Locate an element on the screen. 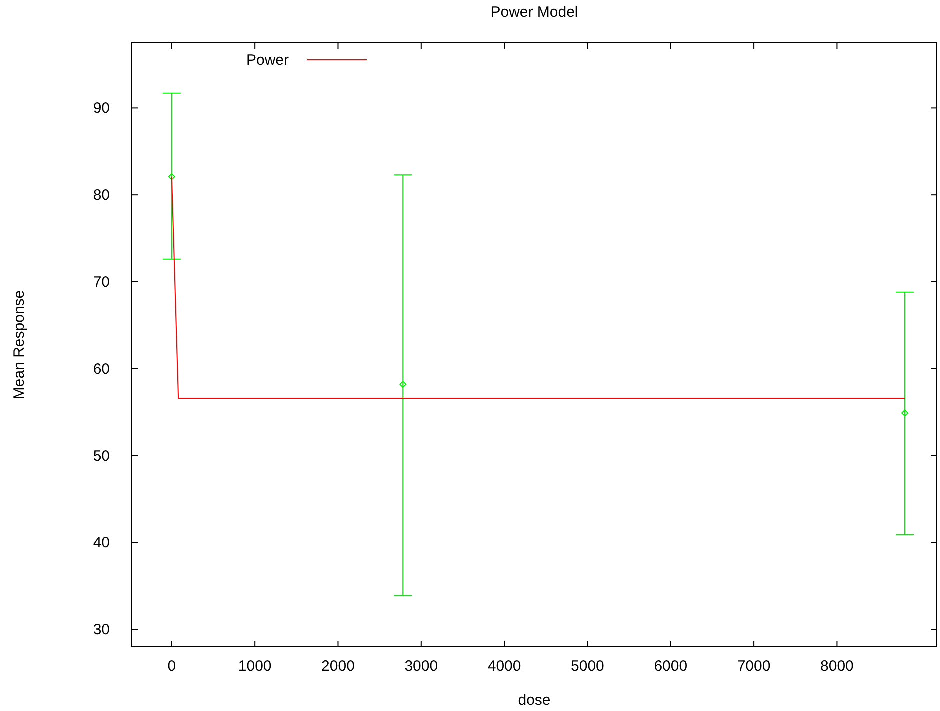 The image size is (940, 711). x-tick-label: 6000 is located at coordinates (671, 666).